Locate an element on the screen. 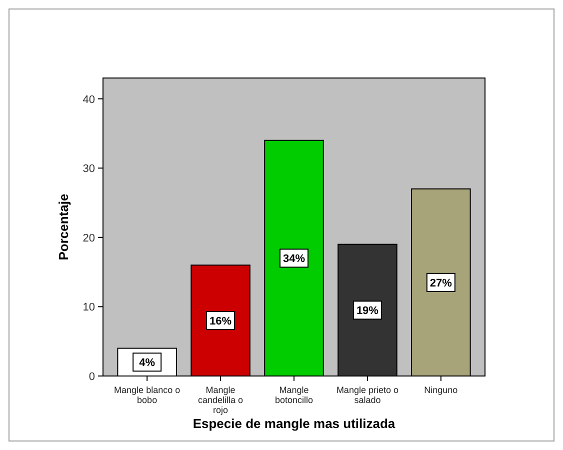  x-axis-title: Especie de mangle mas utilizada is located at coordinates (294, 423).